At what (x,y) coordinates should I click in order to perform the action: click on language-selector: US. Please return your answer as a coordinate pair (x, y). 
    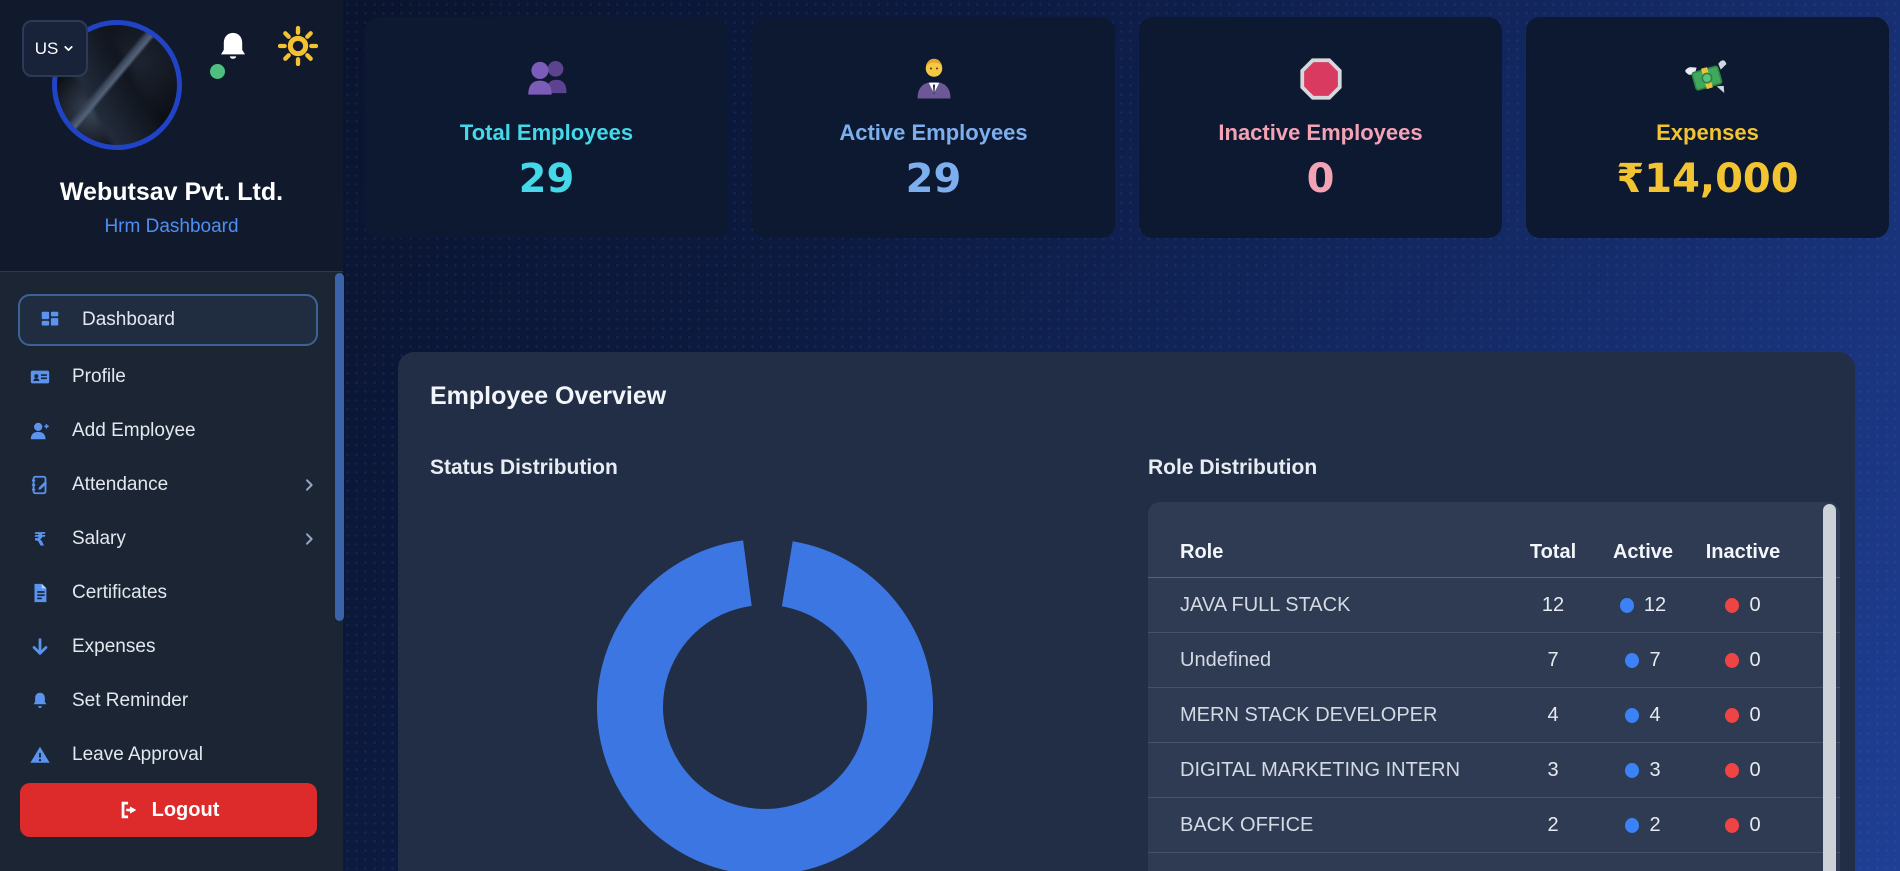
    Looking at the image, I should click on (55, 48).